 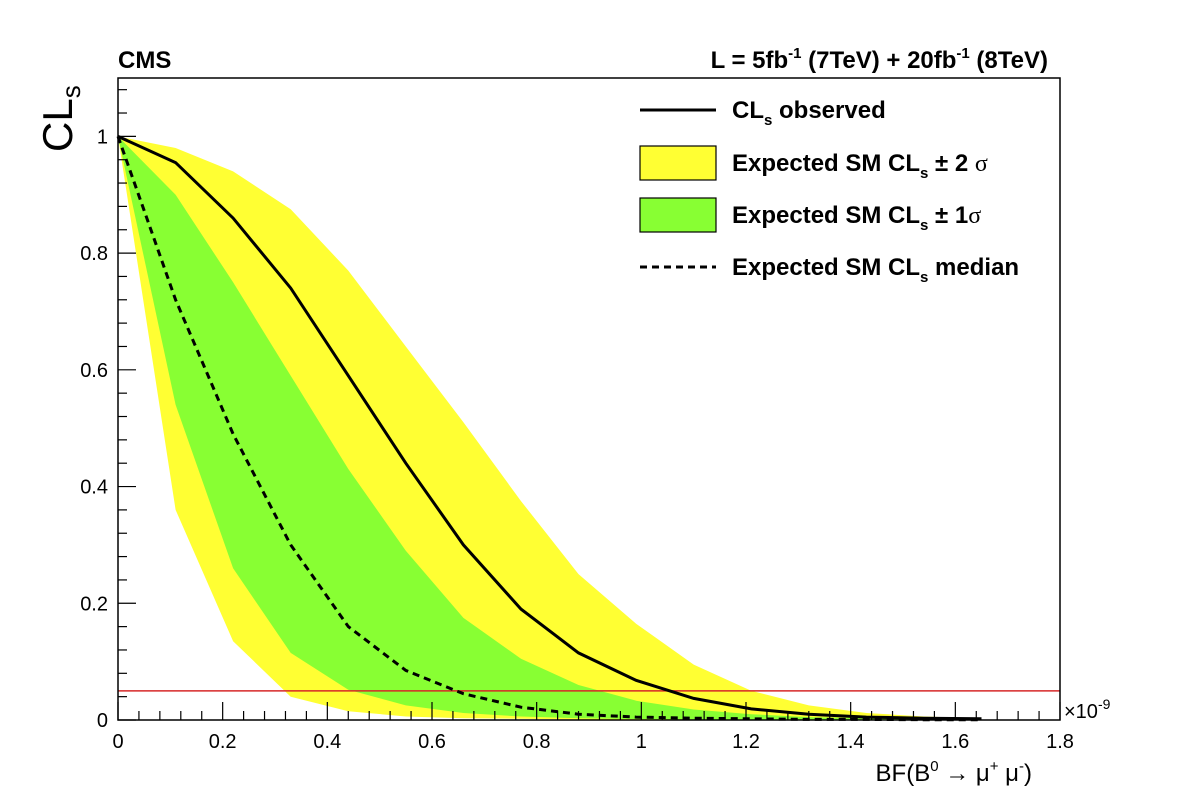 What do you see at coordinates (94, 488) in the screenshot?
I see `y-tick-label: 0.4` at bounding box center [94, 488].